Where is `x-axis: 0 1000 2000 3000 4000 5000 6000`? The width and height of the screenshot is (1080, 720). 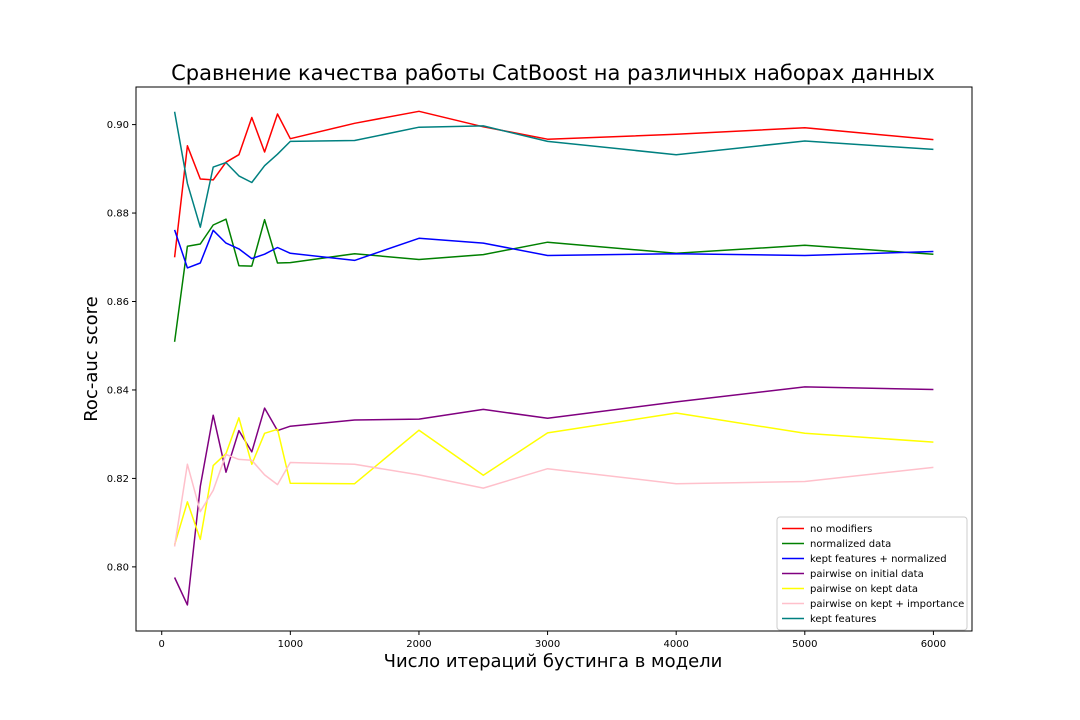
x-axis: 0 1000 2000 3000 4000 5000 6000 is located at coordinates (552, 640).